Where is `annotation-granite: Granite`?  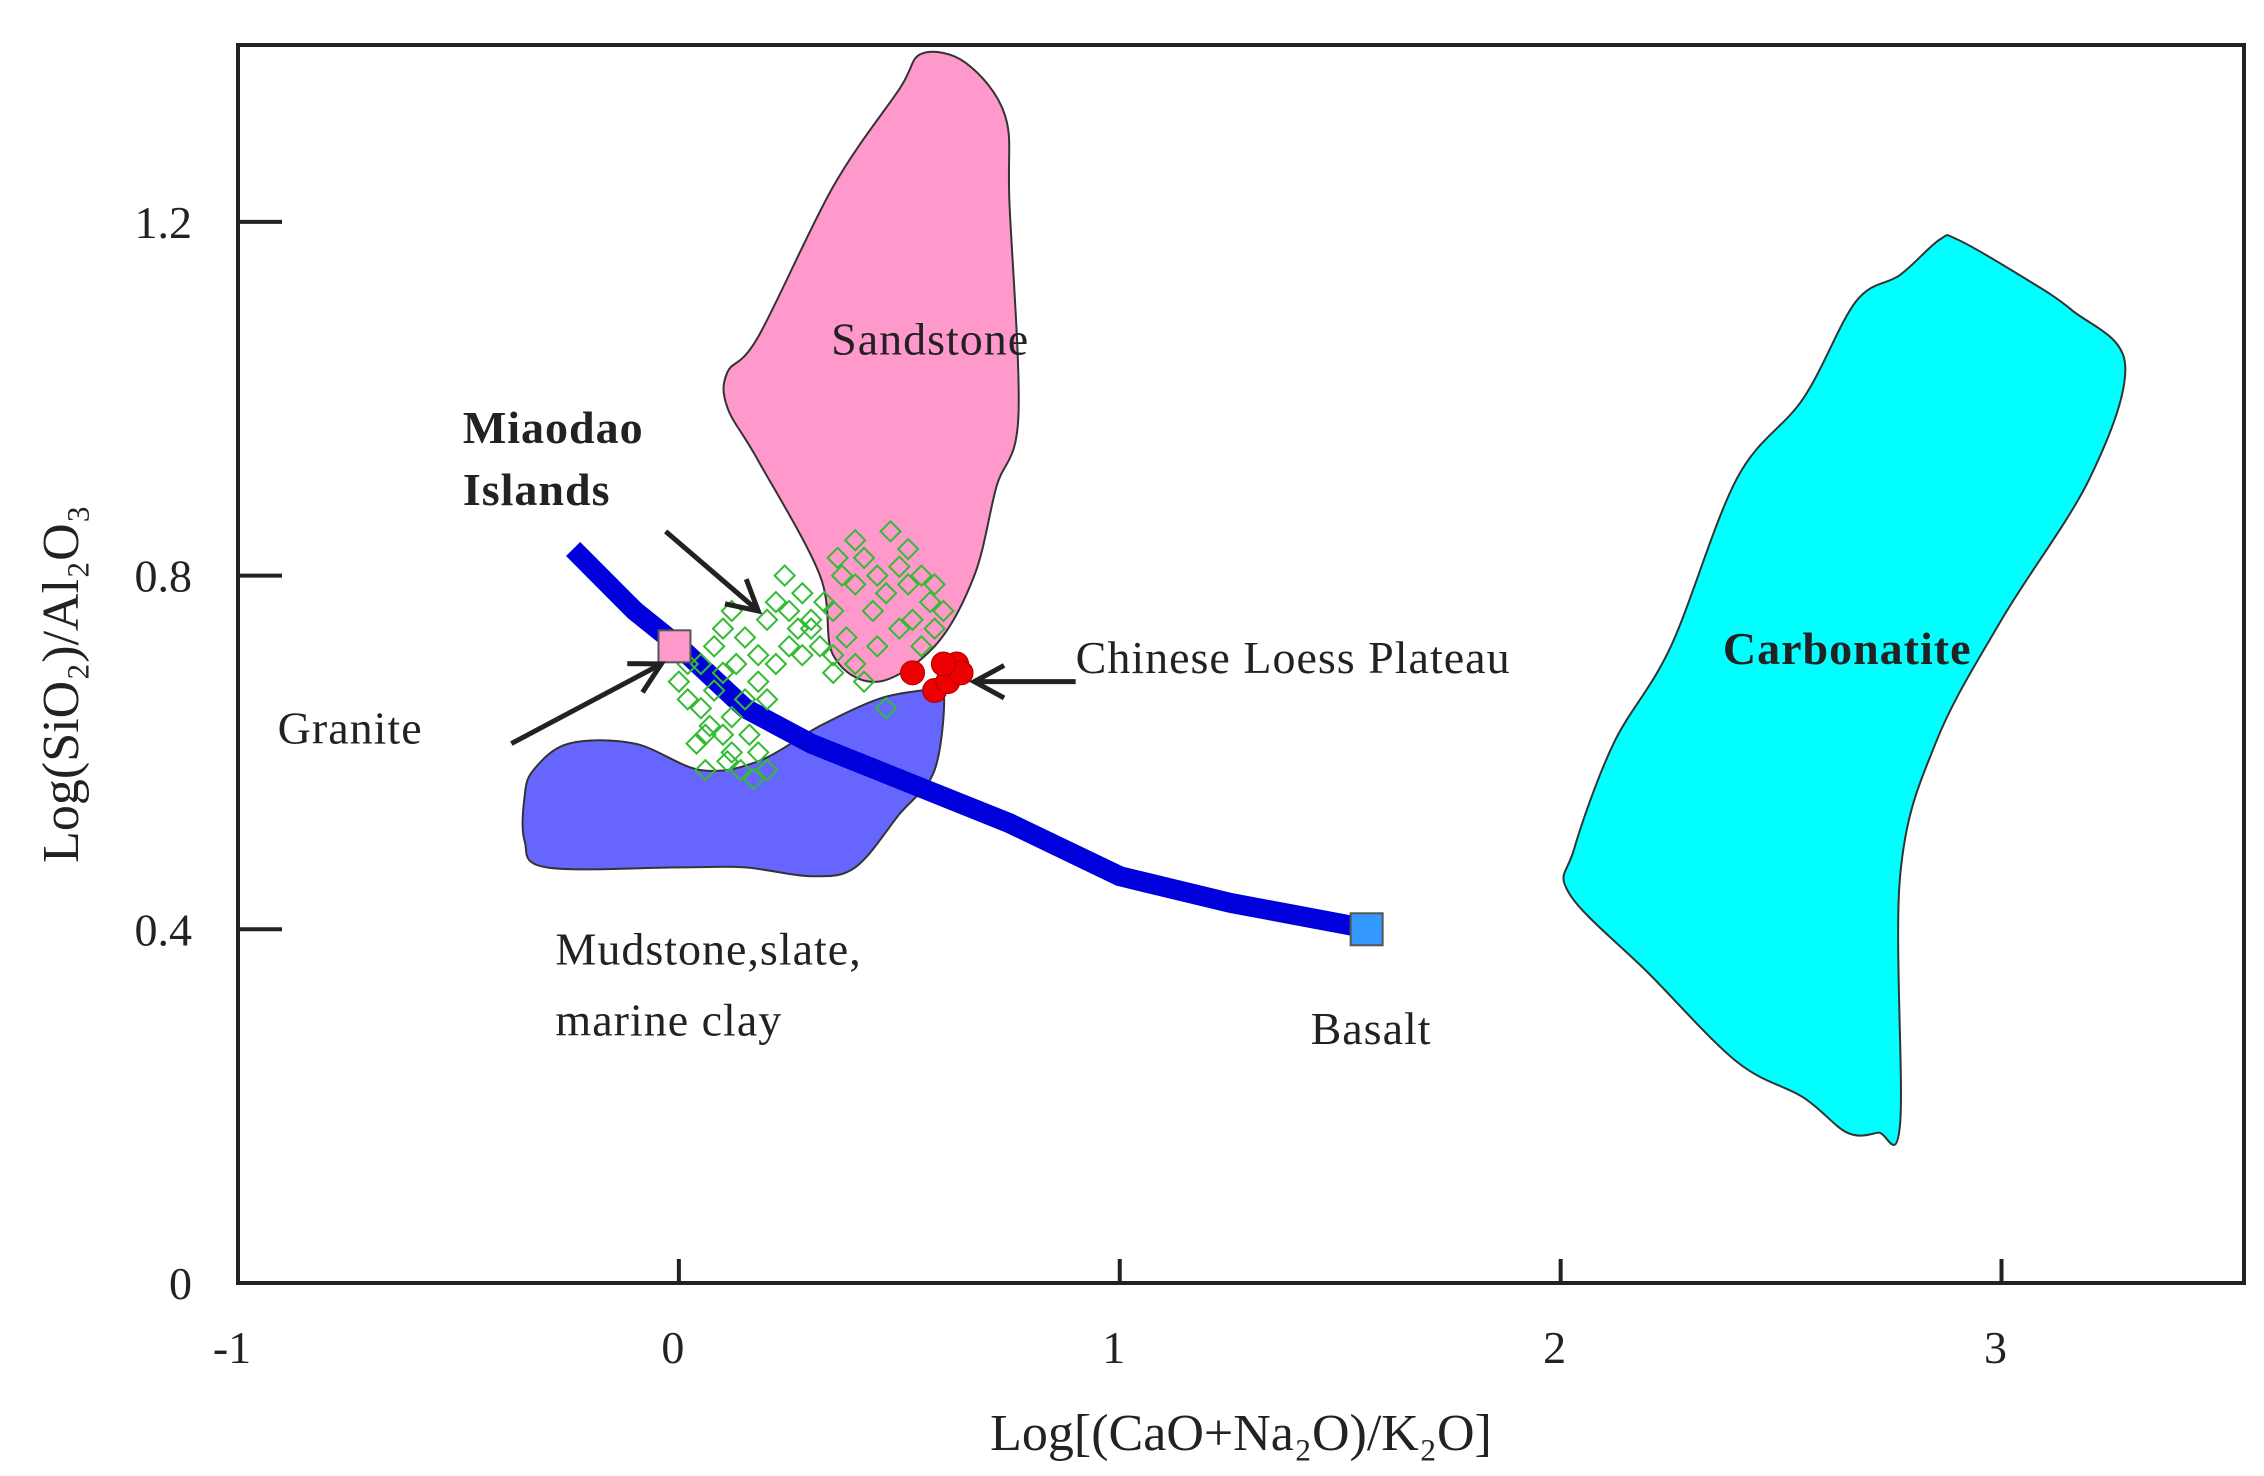
annotation-granite: Granite is located at coordinates (350, 728).